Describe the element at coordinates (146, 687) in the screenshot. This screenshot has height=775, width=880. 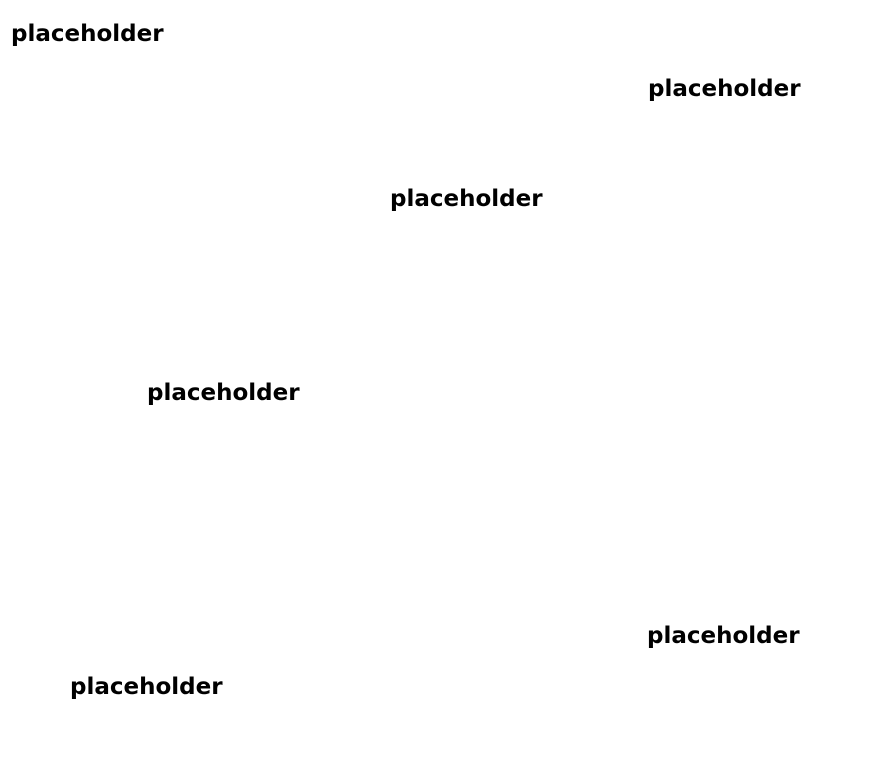
I see `placeholder-label-6: placeholder` at that location.